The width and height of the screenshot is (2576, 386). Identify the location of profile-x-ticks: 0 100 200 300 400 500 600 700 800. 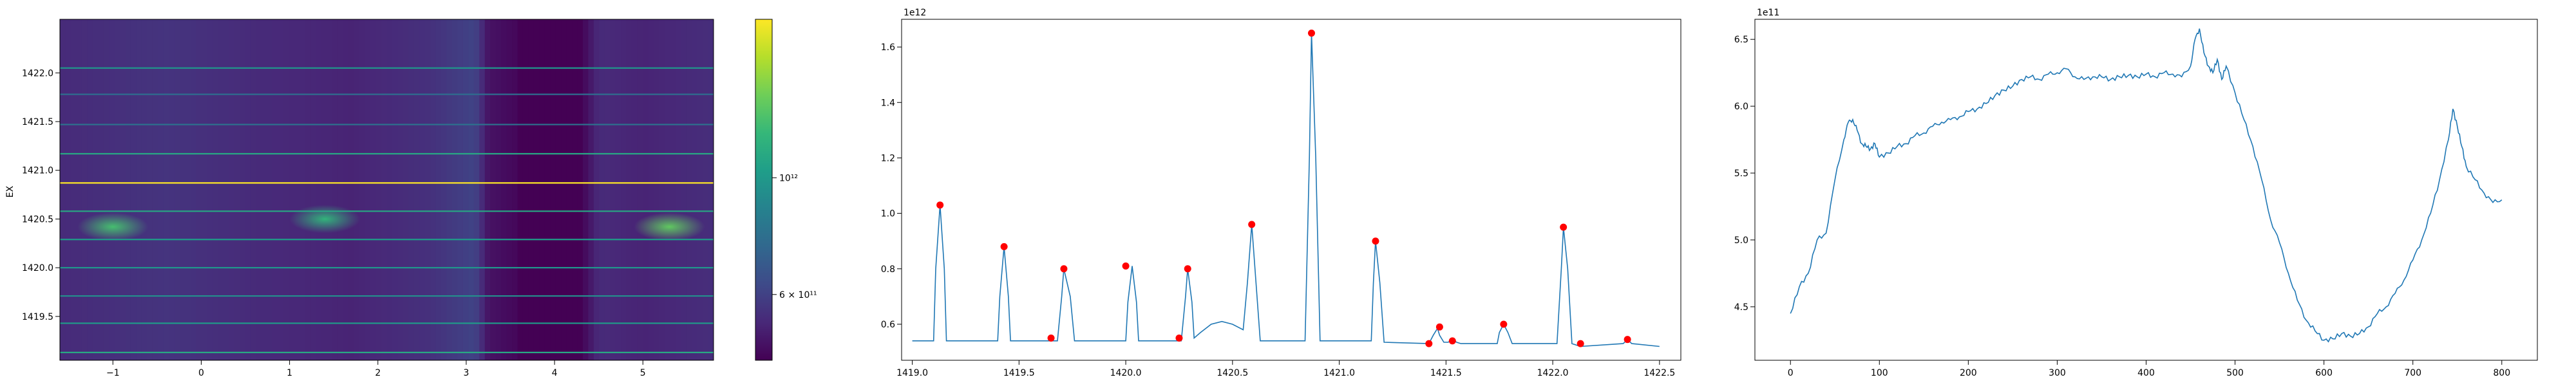
(2149, 369).